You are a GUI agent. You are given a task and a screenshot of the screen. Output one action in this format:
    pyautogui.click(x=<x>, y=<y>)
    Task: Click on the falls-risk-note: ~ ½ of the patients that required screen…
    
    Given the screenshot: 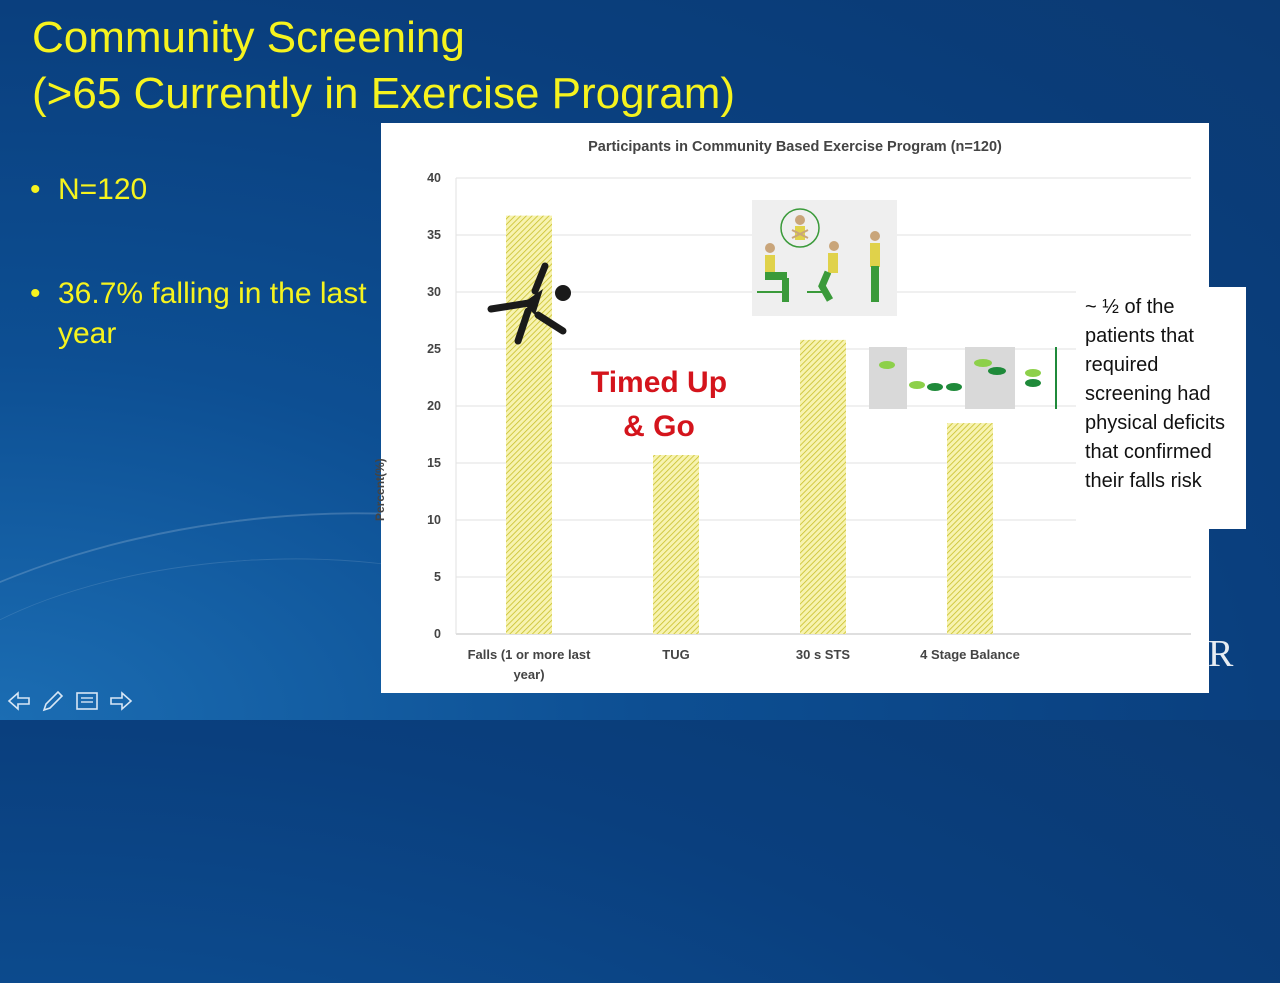 What is the action you would take?
    pyautogui.click(x=1161, y=408)
    